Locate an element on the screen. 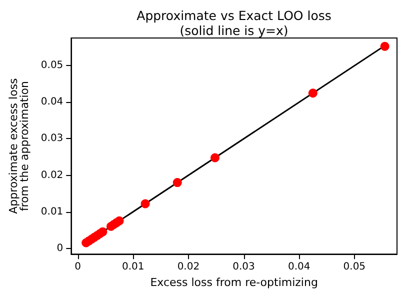  x-tick-label: 0.03 is located at coordinates (243, 267).